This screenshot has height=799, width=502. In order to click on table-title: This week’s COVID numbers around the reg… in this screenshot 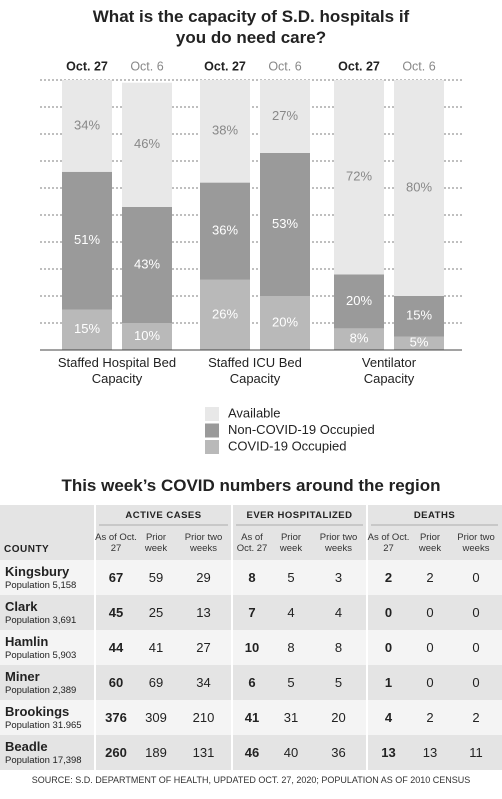, I will do `click(251, 485)`.